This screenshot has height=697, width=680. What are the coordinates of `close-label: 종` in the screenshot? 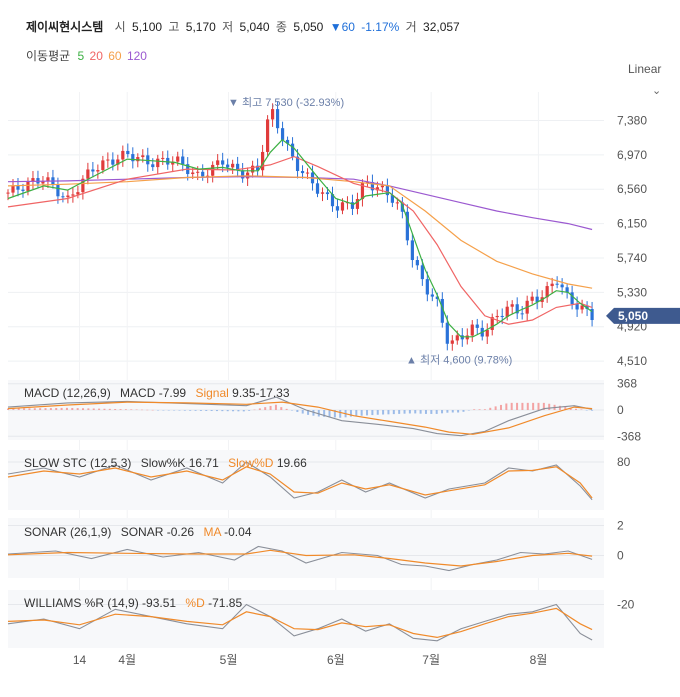 It's located at (281, 27).